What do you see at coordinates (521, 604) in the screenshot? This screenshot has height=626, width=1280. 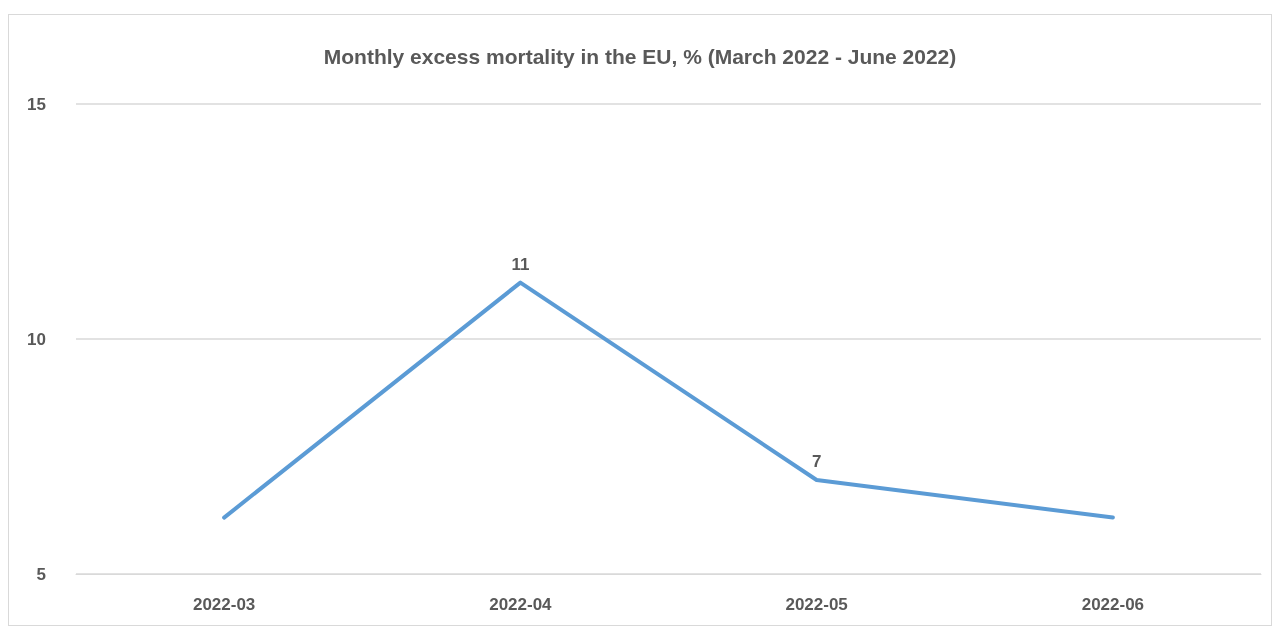 I see `x-tick-label: 2022-04` at bounding box center [521, 604].